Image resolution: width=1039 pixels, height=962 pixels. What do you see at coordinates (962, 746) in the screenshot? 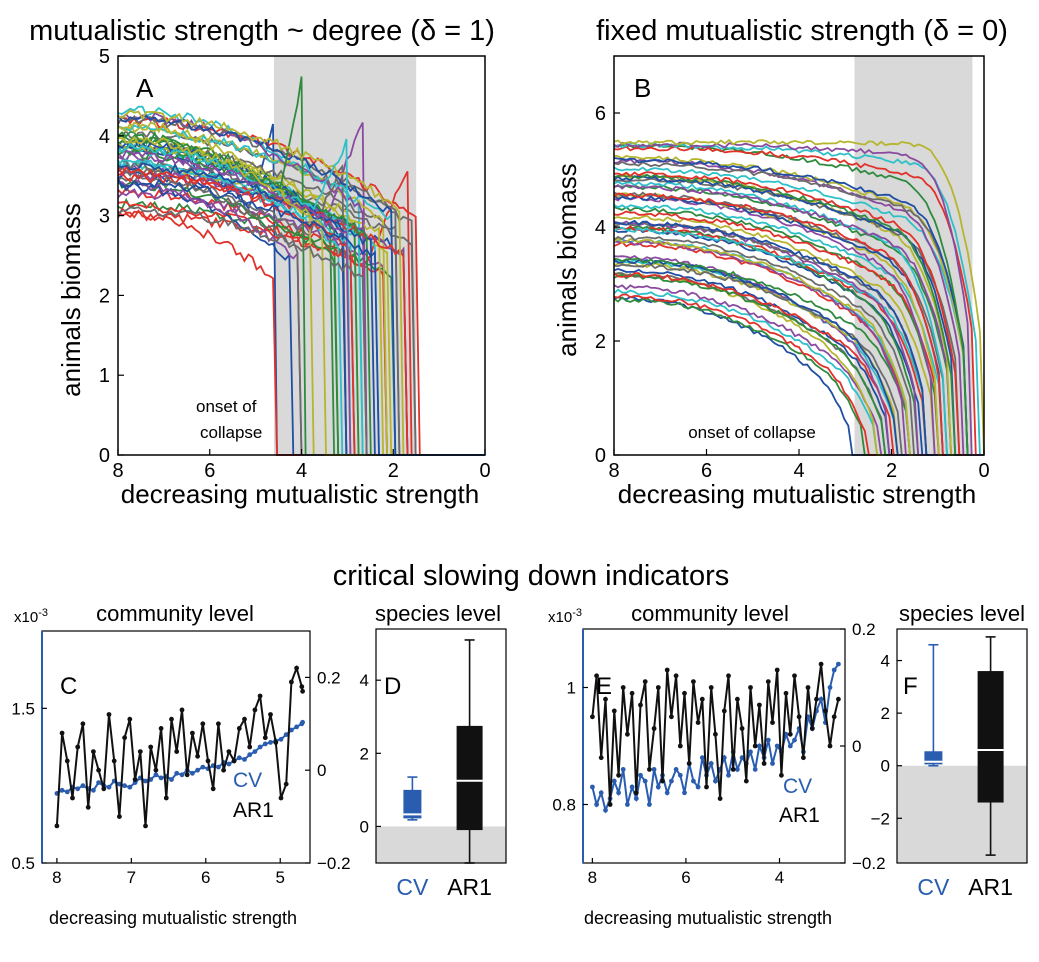
I see `plot-frame` at bounding box center [962, 746].